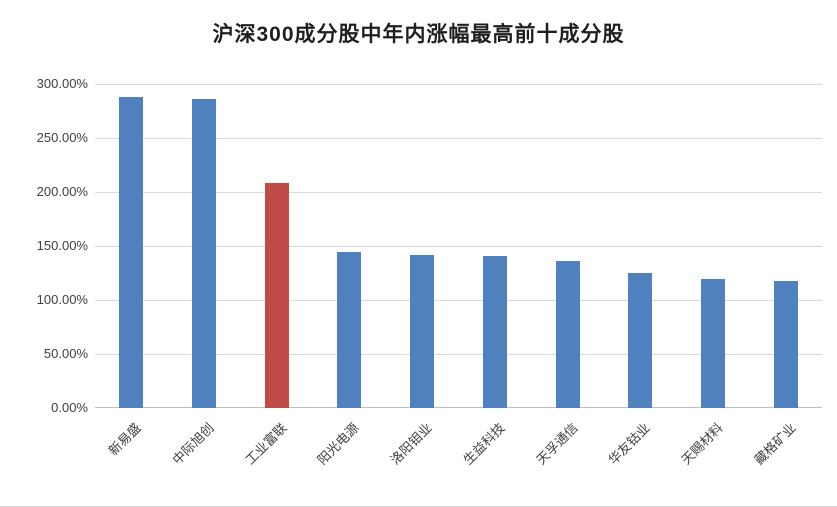 The image size is (837, 507). Describe the element at coordinates (418, 34) in the screenshot. I see `chart-title: 沪深300成分股中年内涨幅最高前十成分股` at that location.